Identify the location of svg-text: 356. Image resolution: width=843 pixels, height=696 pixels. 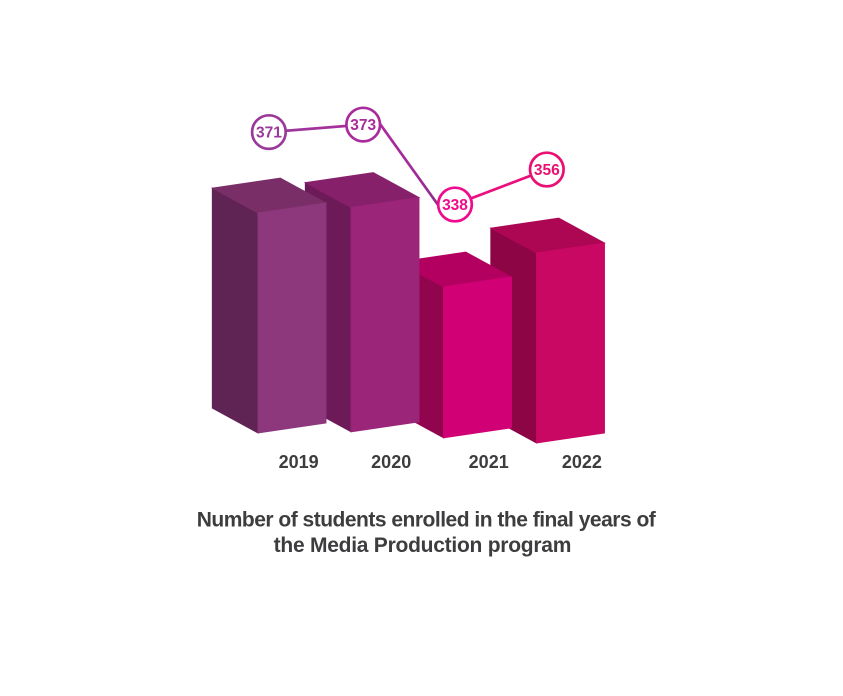
(547, 170).